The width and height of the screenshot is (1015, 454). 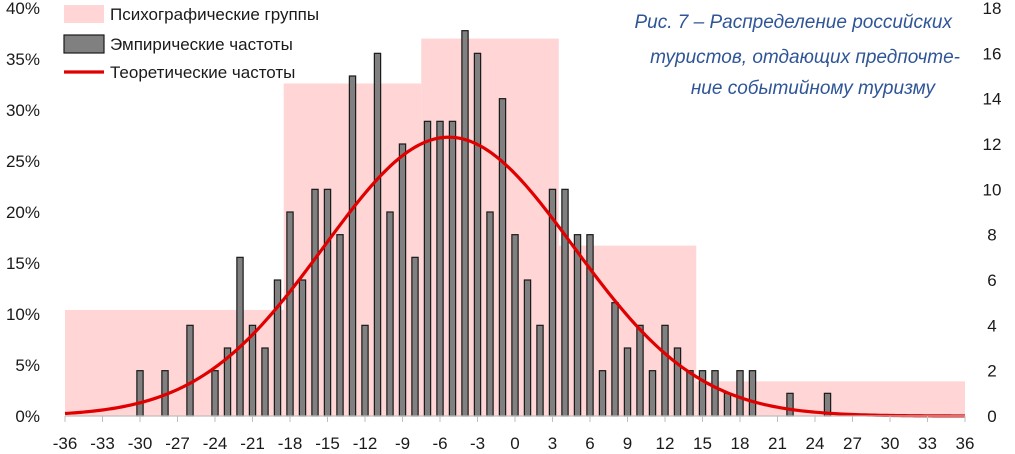 I want to click on y-left-tick-label: 5%, so click(x=27, y=365).